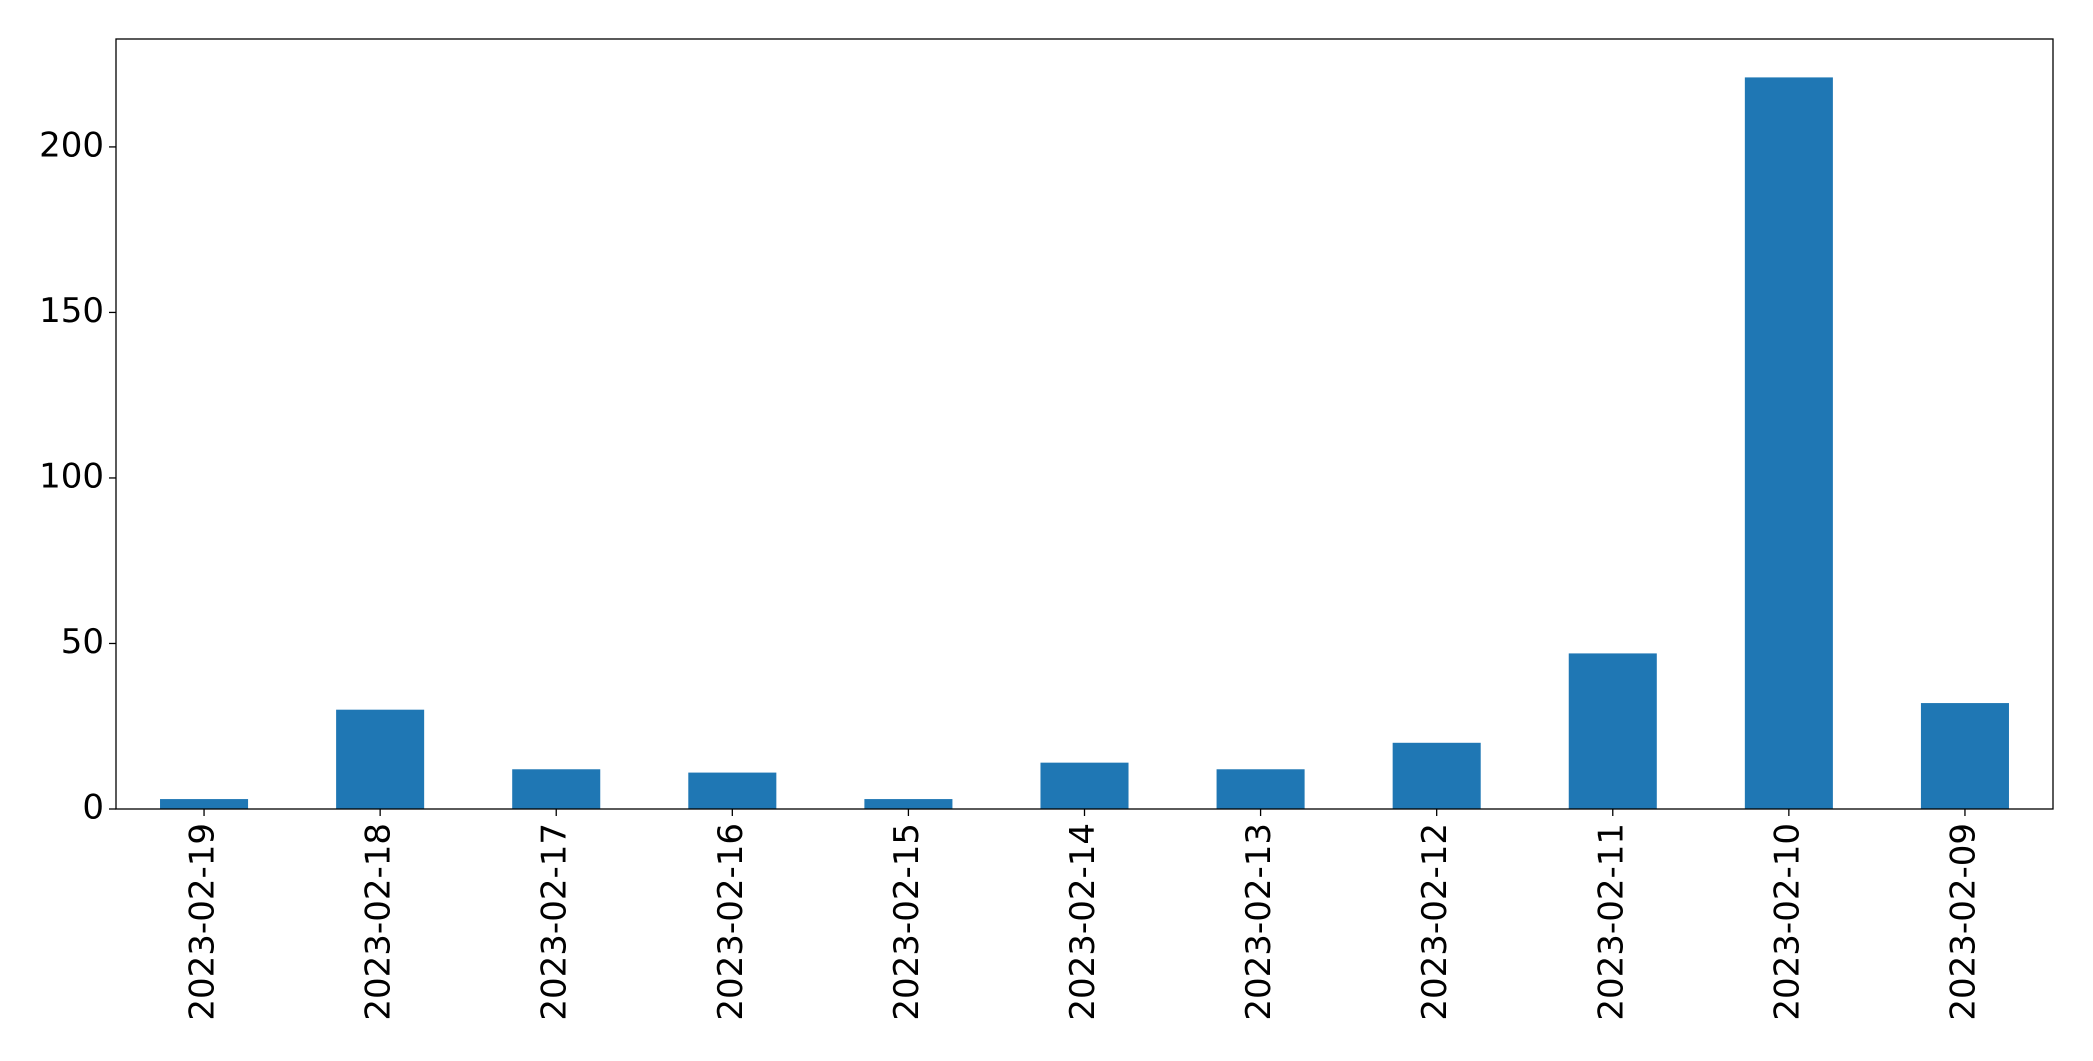 The image size is (2093, 1061). Describe the element at coordinates (82, 642) in the screenshot. I see `y-tick-label: 50` at that location.